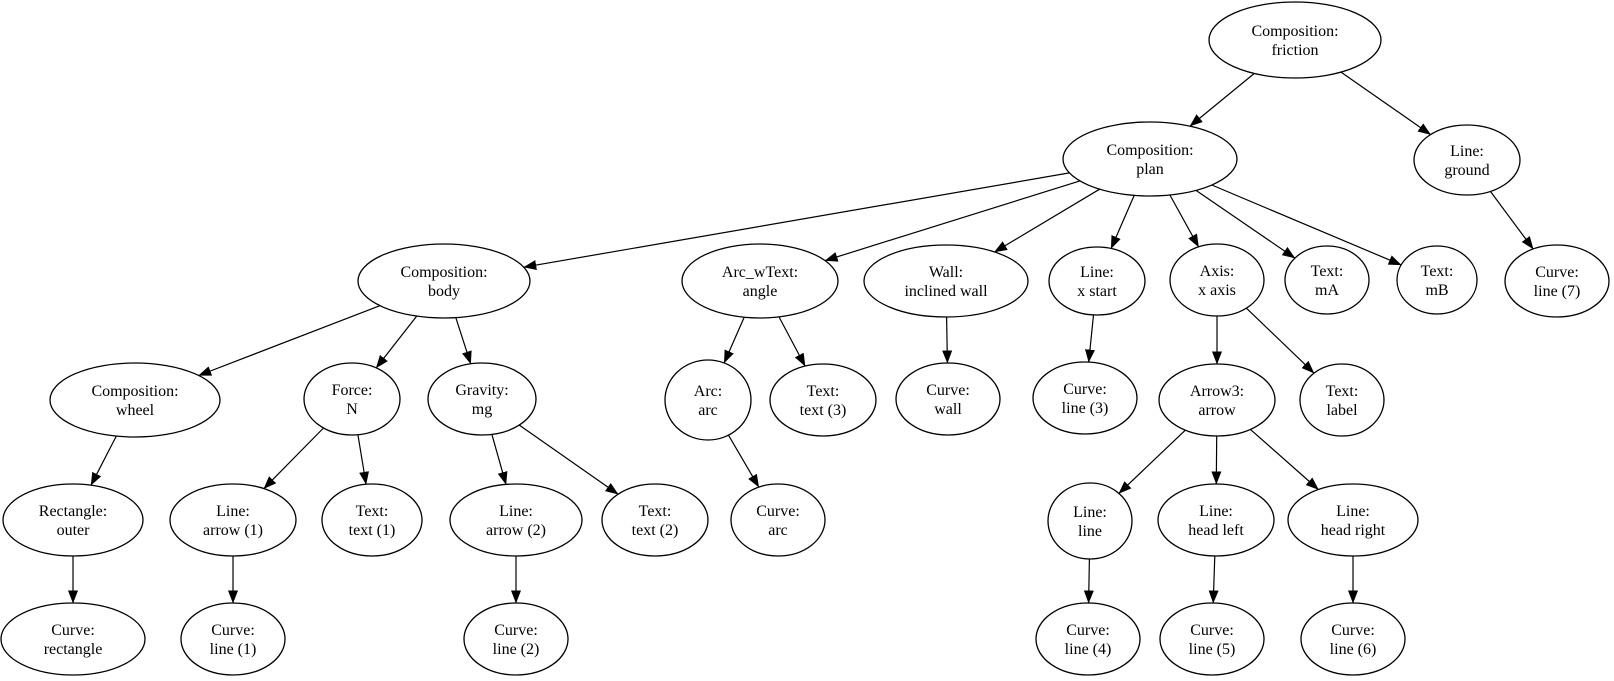  What do you see at coordinates (1342, 391) in the screenshot?
I see `text-label-label1: Text:` at bounding box center [1342, 391].